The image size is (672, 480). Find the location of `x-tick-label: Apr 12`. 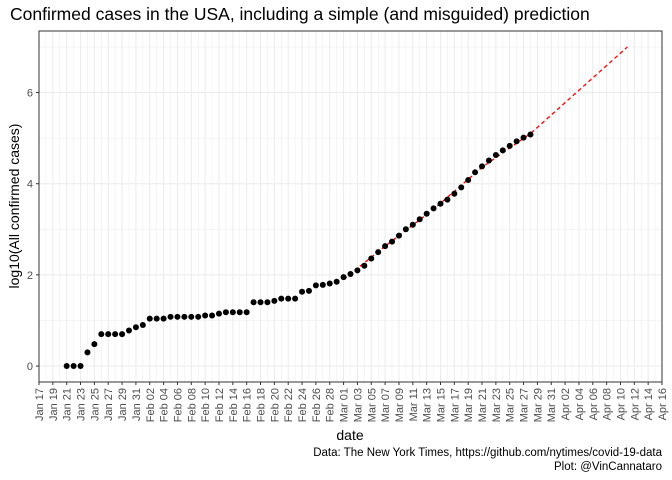

x-tick-label: Apr 12 is located at coordinates (635, 404).